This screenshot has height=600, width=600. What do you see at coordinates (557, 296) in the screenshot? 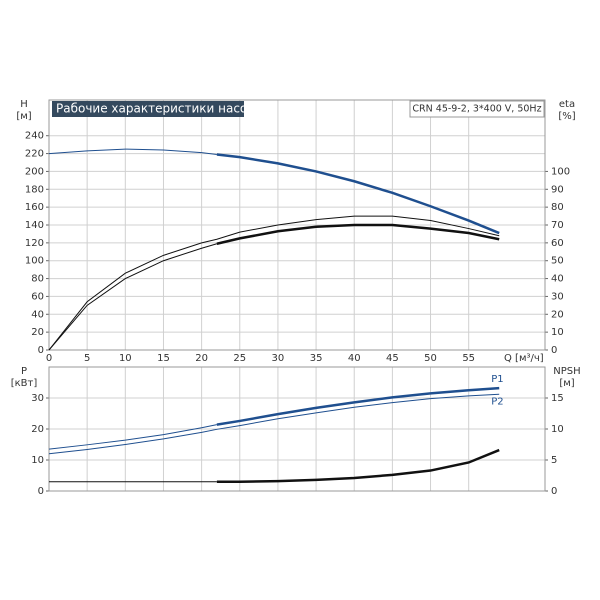
I see `y2-tick-label: 30` at bounding box center [557, 296].